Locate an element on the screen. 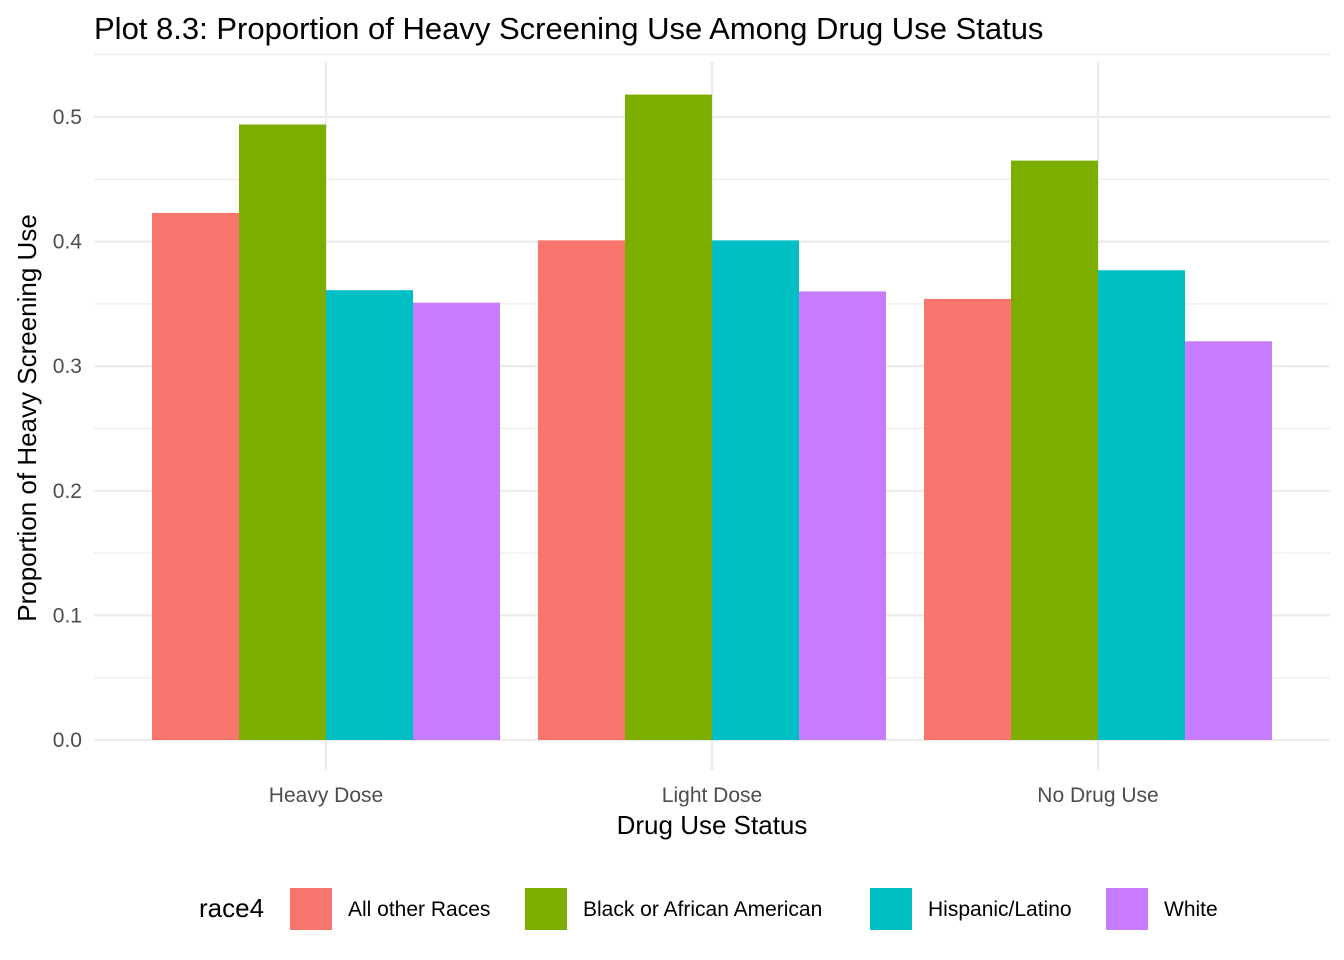 Image resolution: width=1344 pixels, height=960 pixels. y-tick-label: 0.5 is located at coordinates (67, 117).